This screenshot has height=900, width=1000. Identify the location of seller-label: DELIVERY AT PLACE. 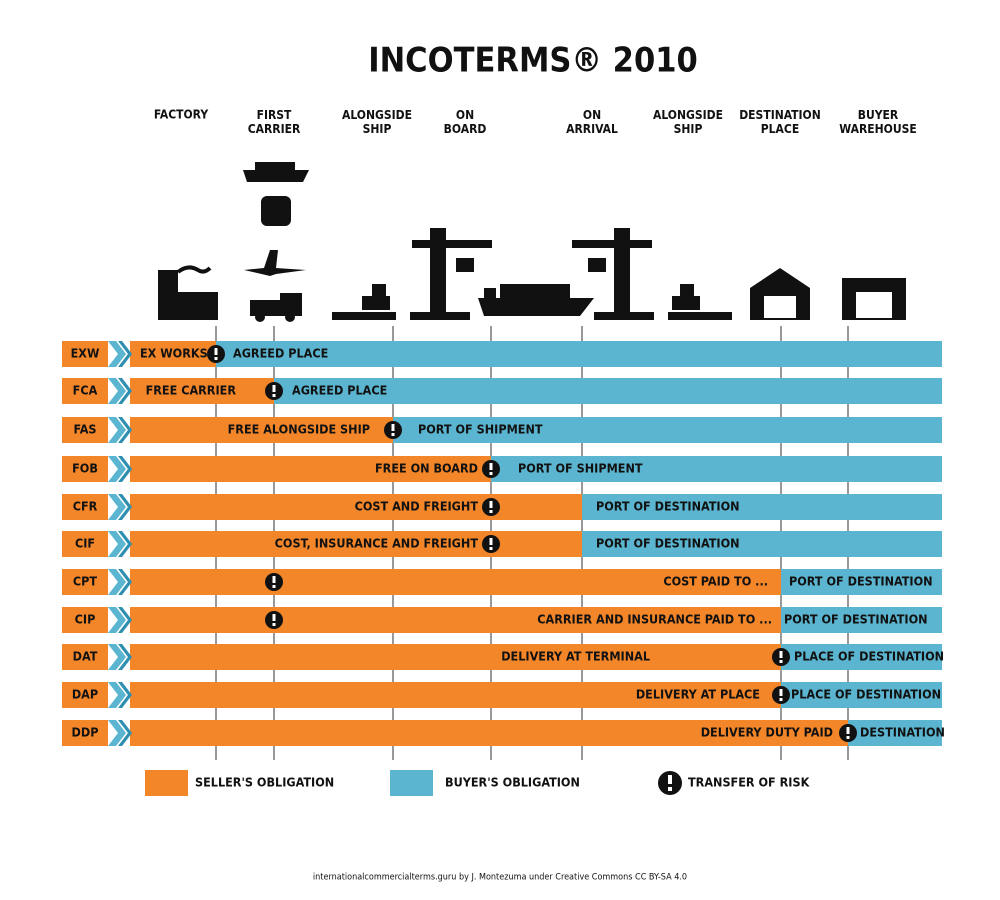
(698, 694).